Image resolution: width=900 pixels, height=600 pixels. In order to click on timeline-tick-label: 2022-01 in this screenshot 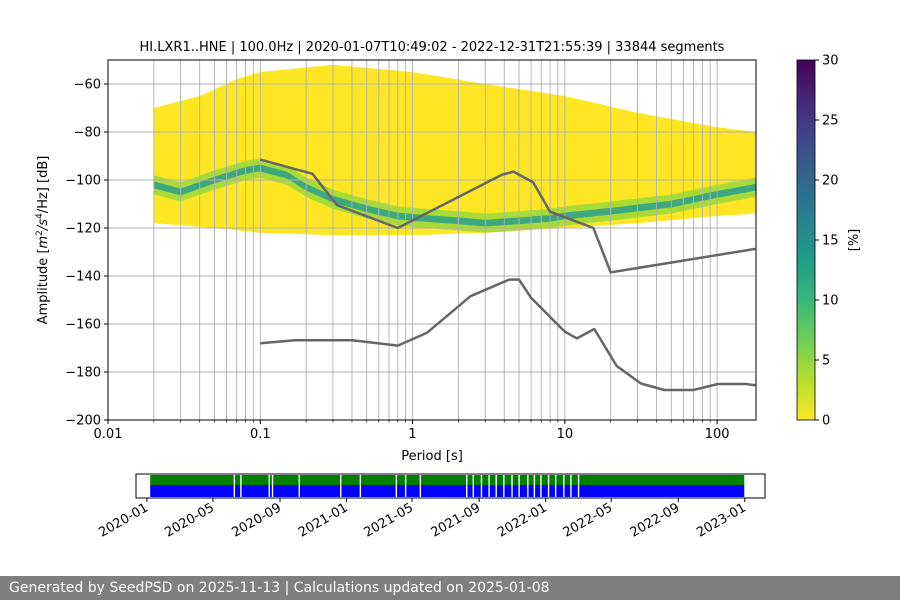, I will do `click(522, 520)`.